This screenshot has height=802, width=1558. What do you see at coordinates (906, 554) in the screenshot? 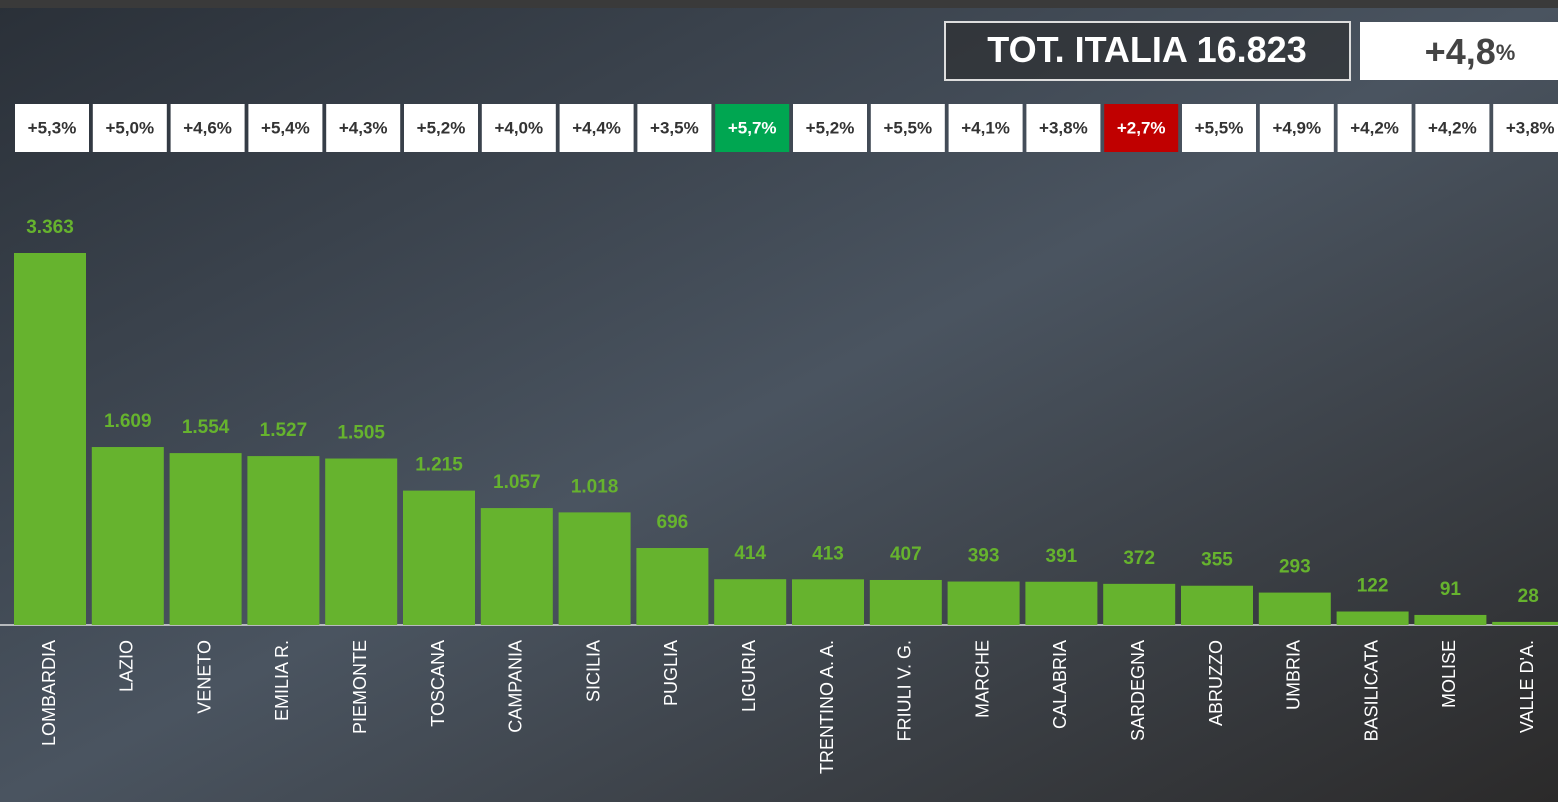
I see `value-label: 407` at bounding box center [906, 554].